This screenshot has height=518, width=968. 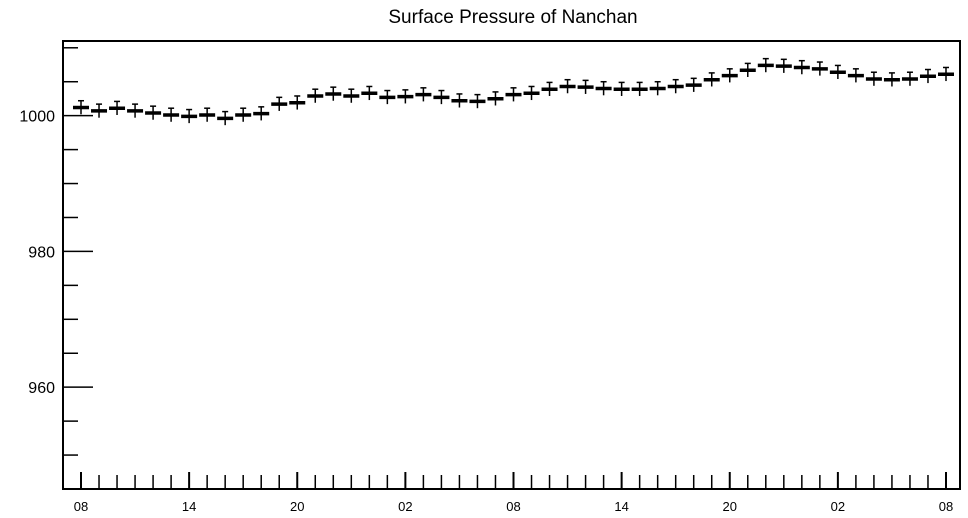 What do you see at coordinates (512, 17) in the screenshot?
I see `chart-title: Surface Pressure of Nanchan` at bounding box center [512, 17].